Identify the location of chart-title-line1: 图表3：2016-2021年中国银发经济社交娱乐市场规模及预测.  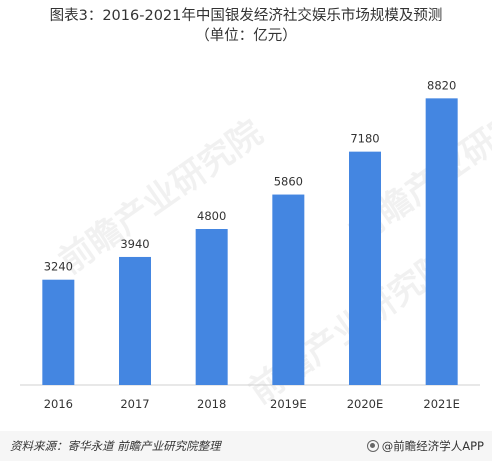
(246, 16).